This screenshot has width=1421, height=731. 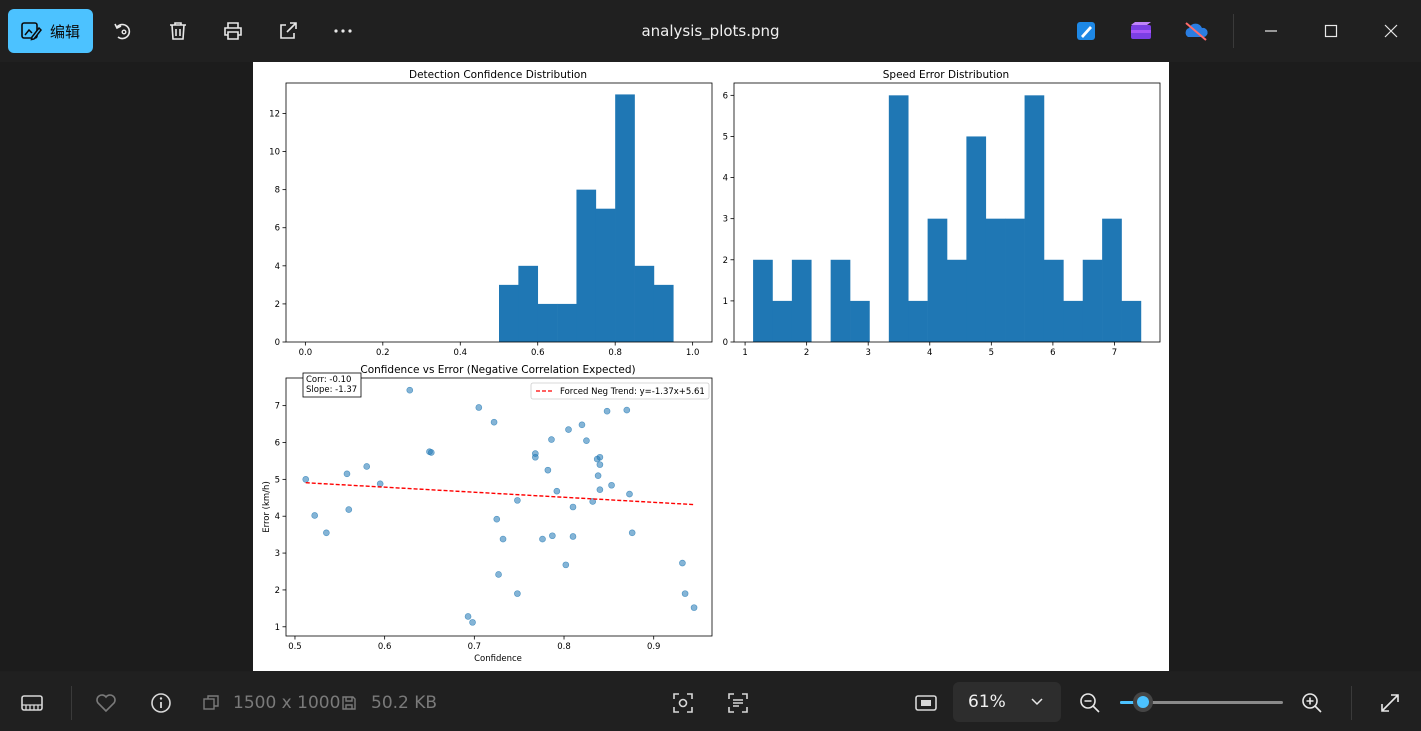 I want to click on heart-icon, so click(x=106, y=703).